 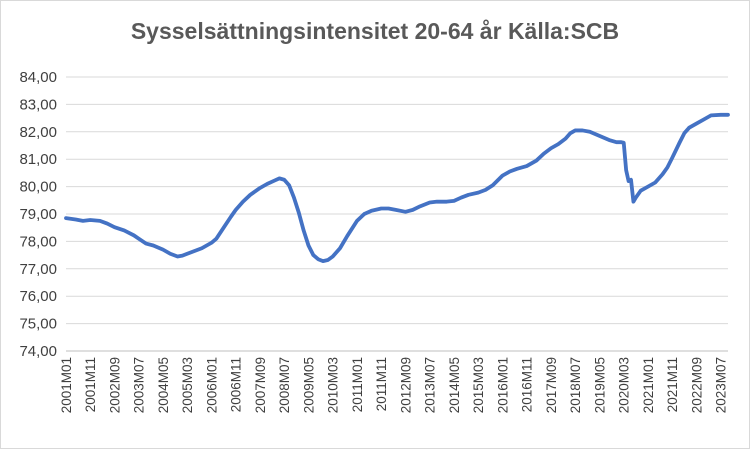 I want to click on y-tick-label: 84,00, so click(x=38, y=77).